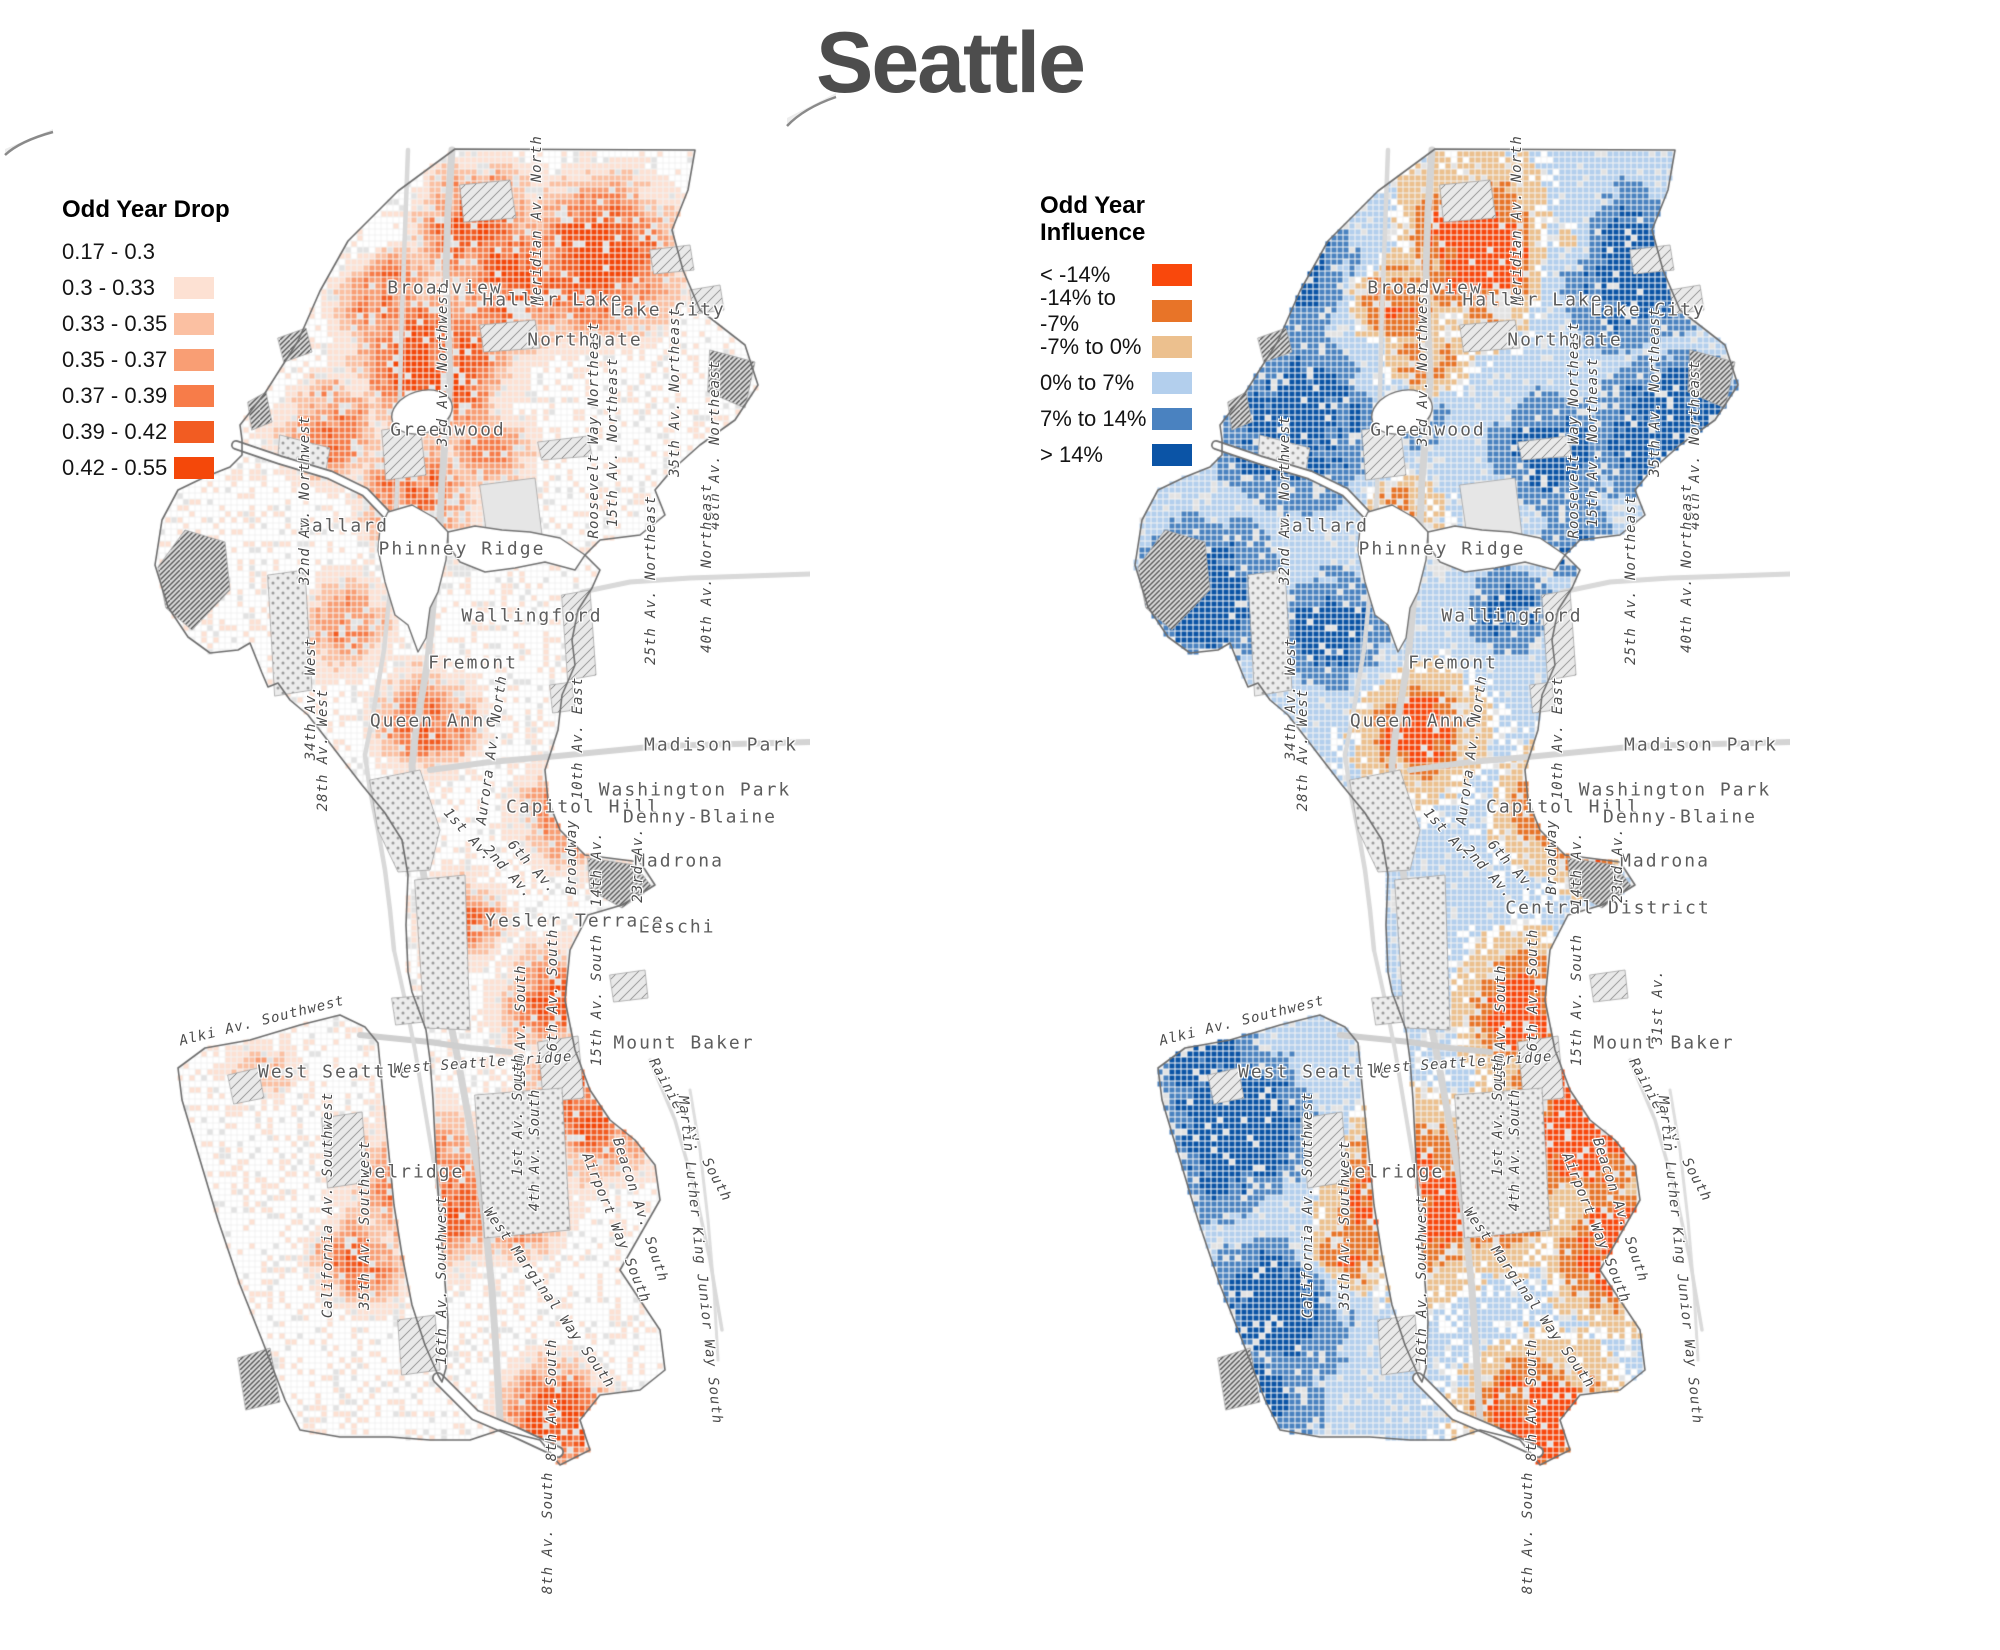  Describe the element at coordinates (146, 209) in the screenshot. I see `legend-title: Odd Year Drop` at that location.